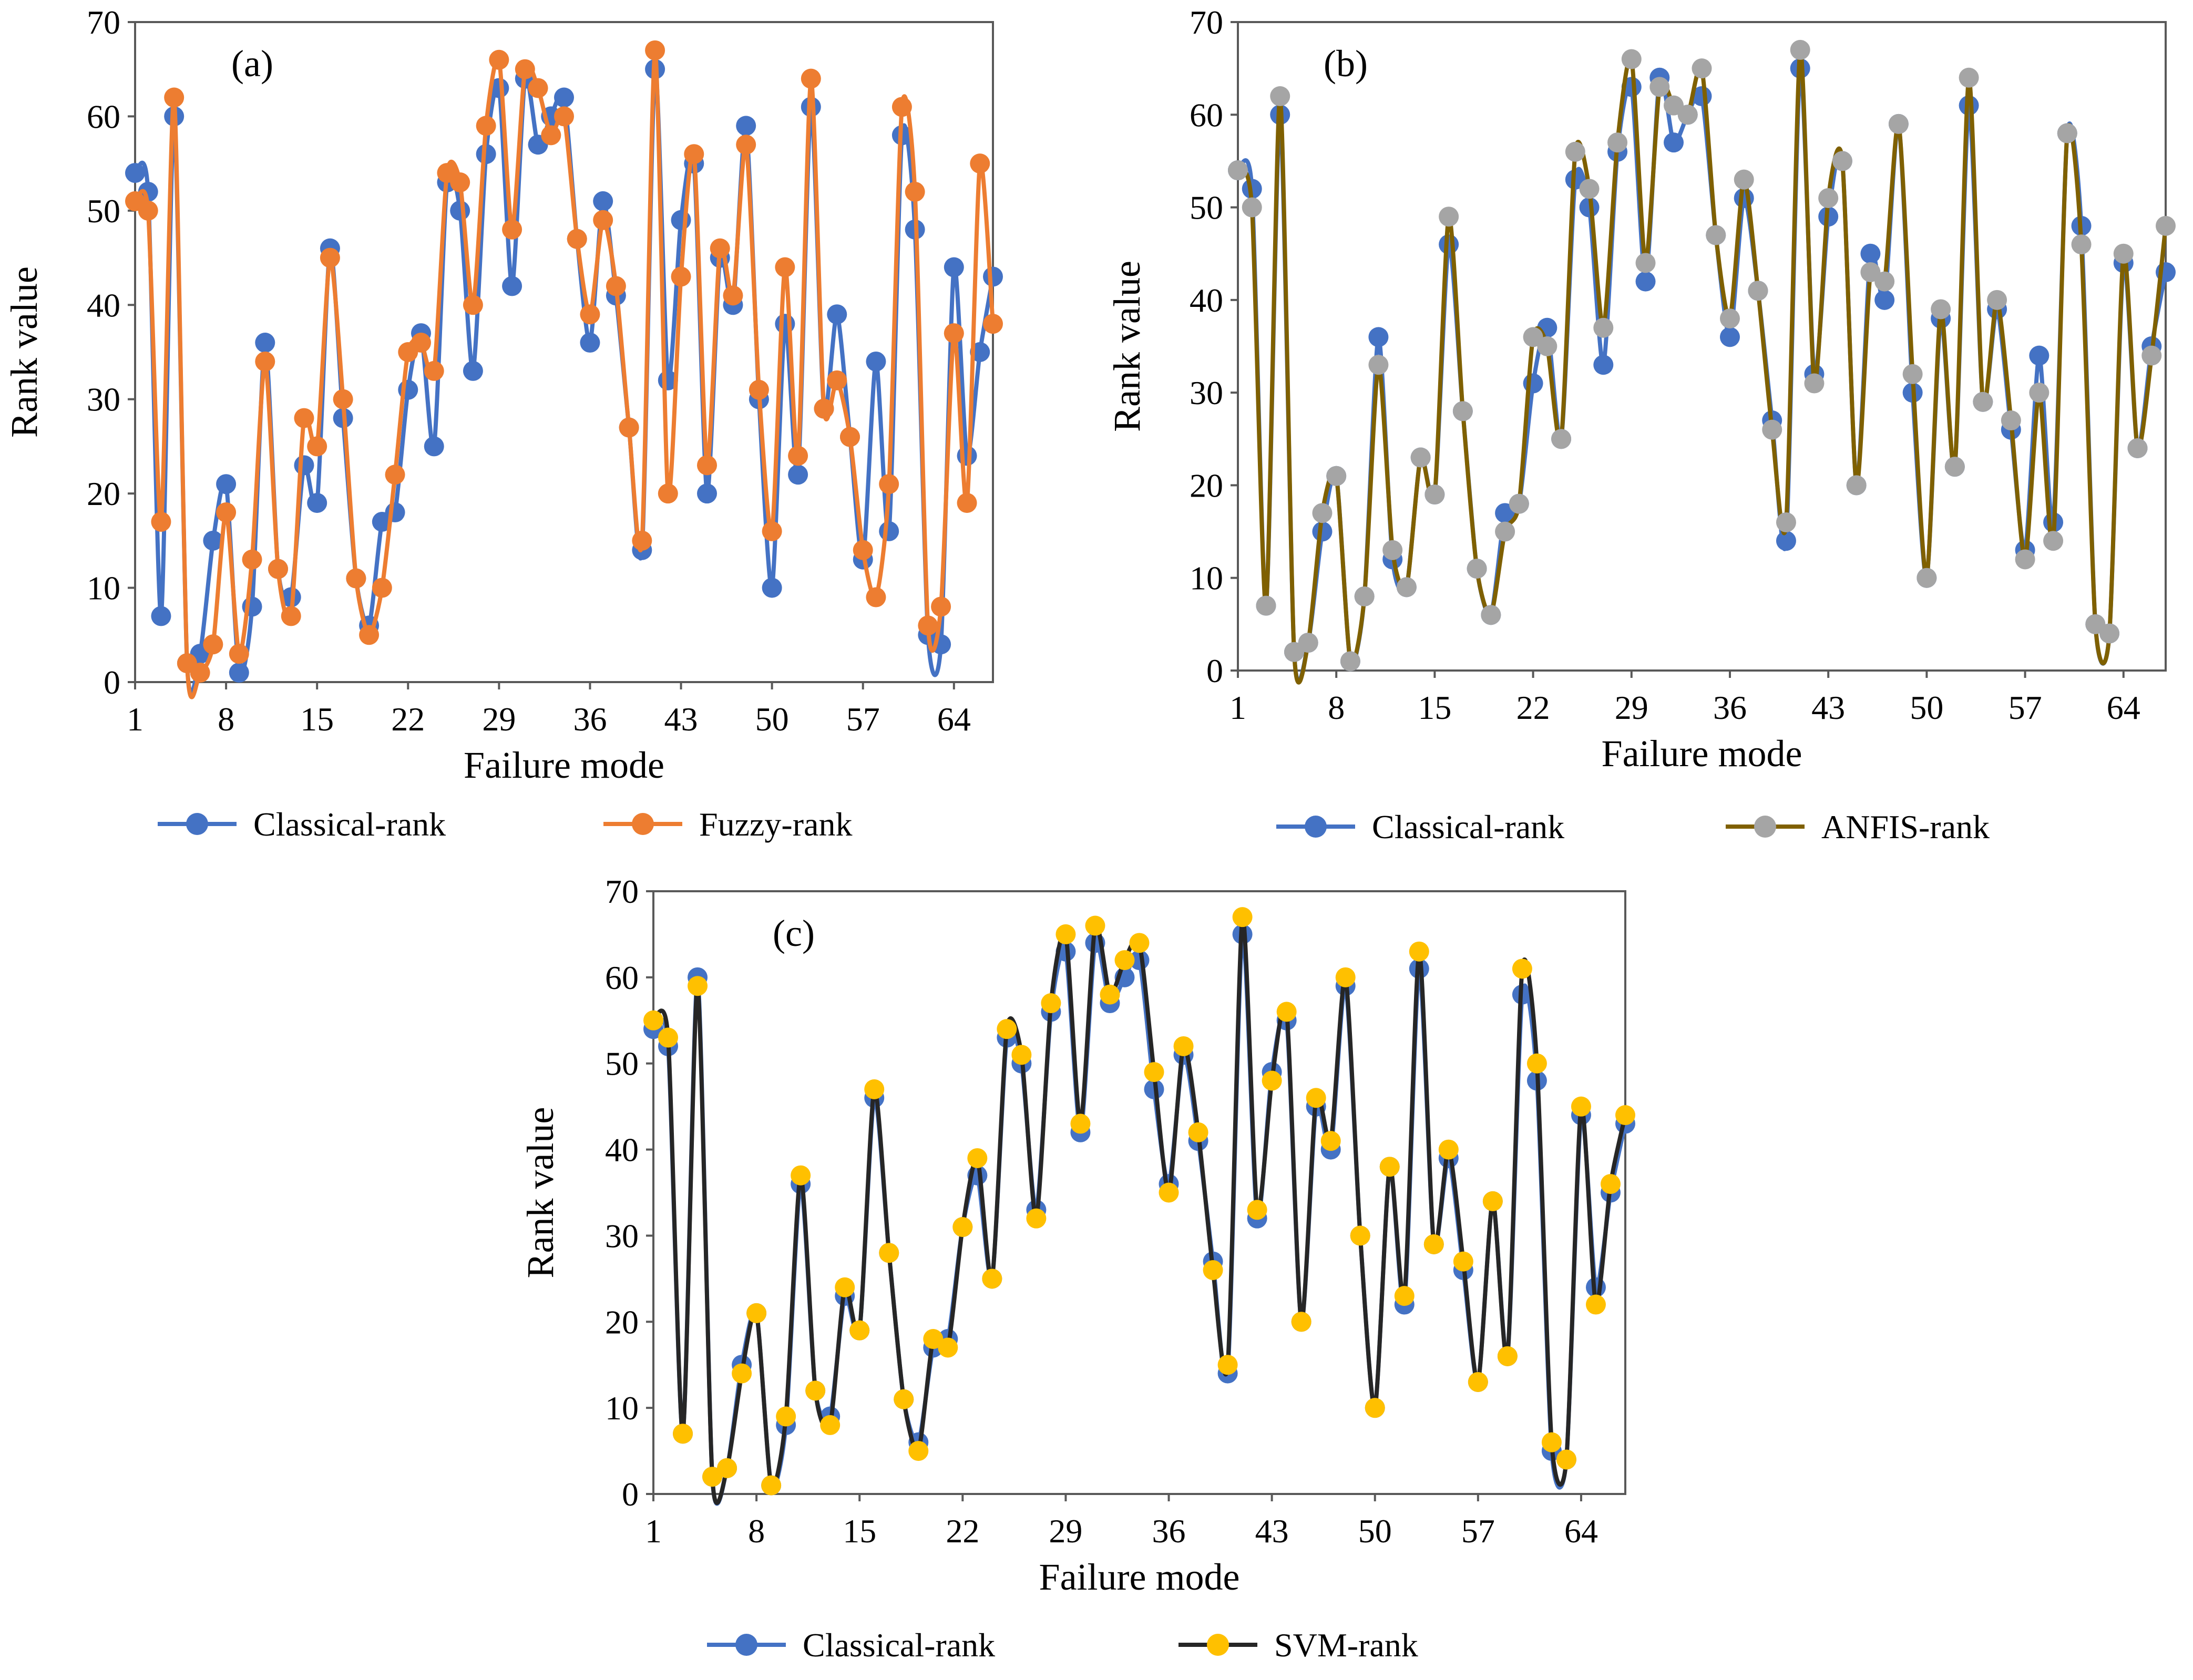  Describe the element at coordinates (851, 1645) in the screenshot. I see `legend-entry-classical-rank: Classical-rank` at that location.